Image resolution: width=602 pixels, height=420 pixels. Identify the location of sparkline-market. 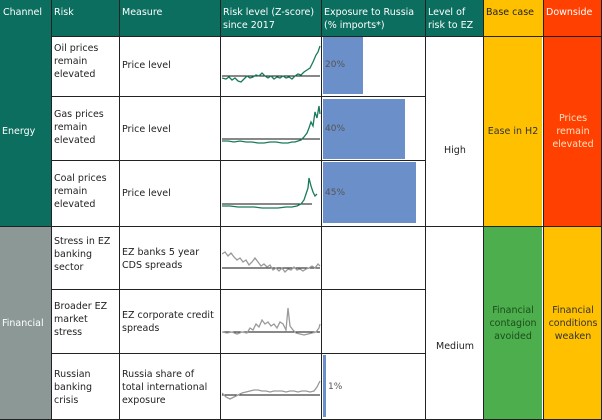
(271, 321).